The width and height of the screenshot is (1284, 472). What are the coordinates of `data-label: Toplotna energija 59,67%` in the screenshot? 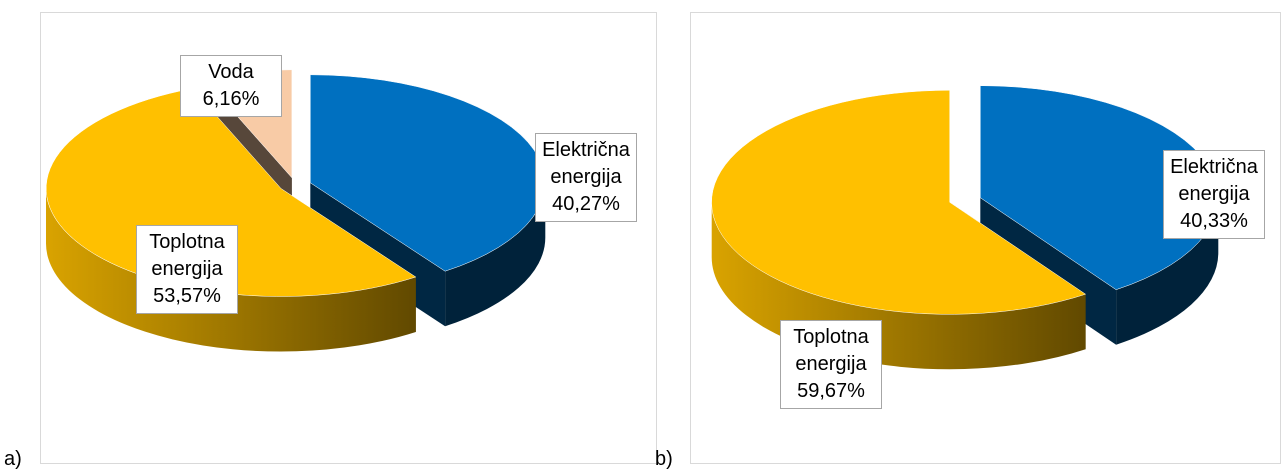 It's located at (831, 364).